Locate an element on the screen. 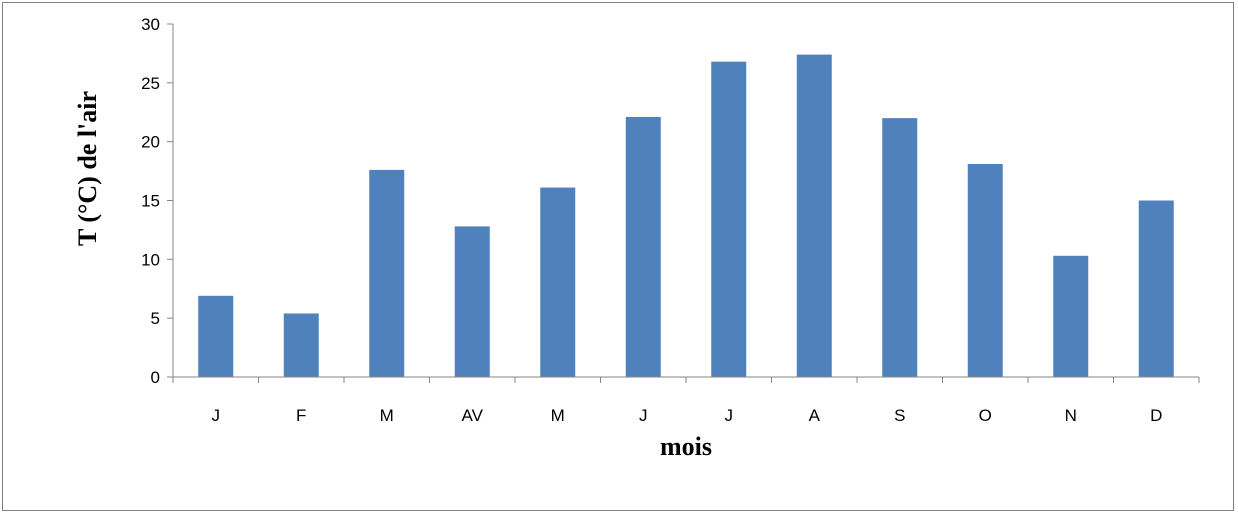 The image size is (1238, 515). x-tick-label: S is located at coordinates (899, 415).